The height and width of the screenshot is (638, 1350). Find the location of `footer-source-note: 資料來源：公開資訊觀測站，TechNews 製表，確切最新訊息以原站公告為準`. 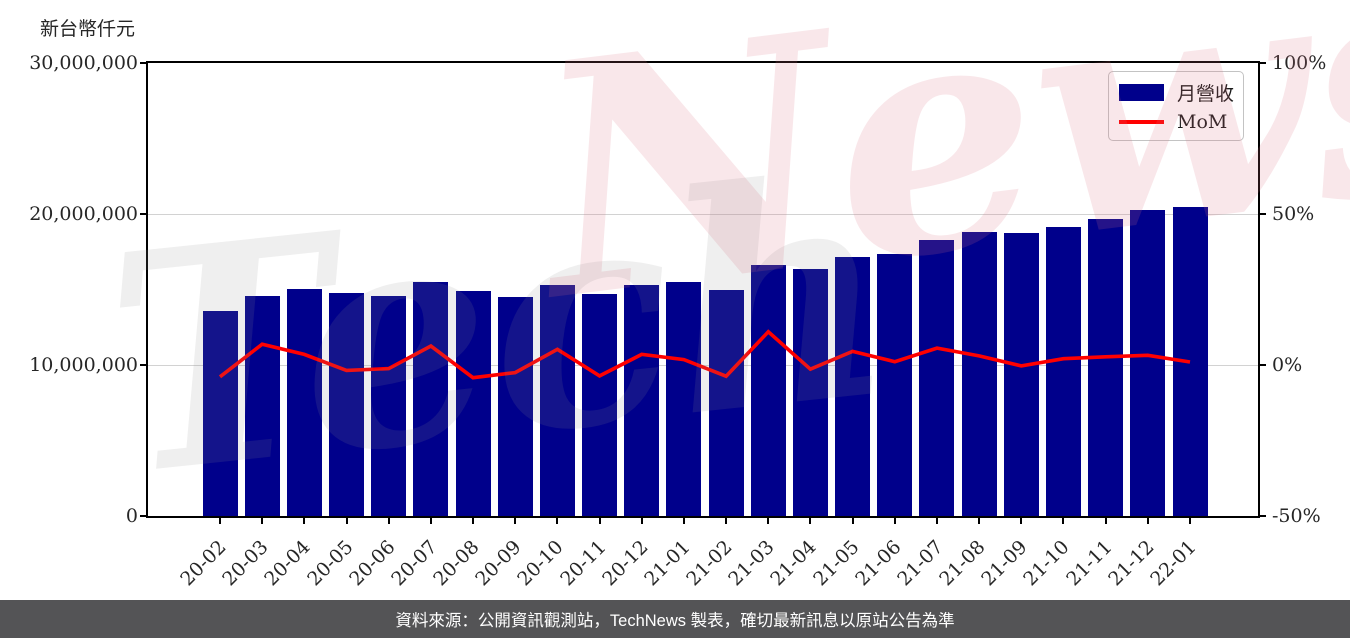

footer-source-note: 資料來源：公開資訊觀測站，TechNews 製表，確切最新訊息以原站公告為準 is located at coordinates (675, 621).